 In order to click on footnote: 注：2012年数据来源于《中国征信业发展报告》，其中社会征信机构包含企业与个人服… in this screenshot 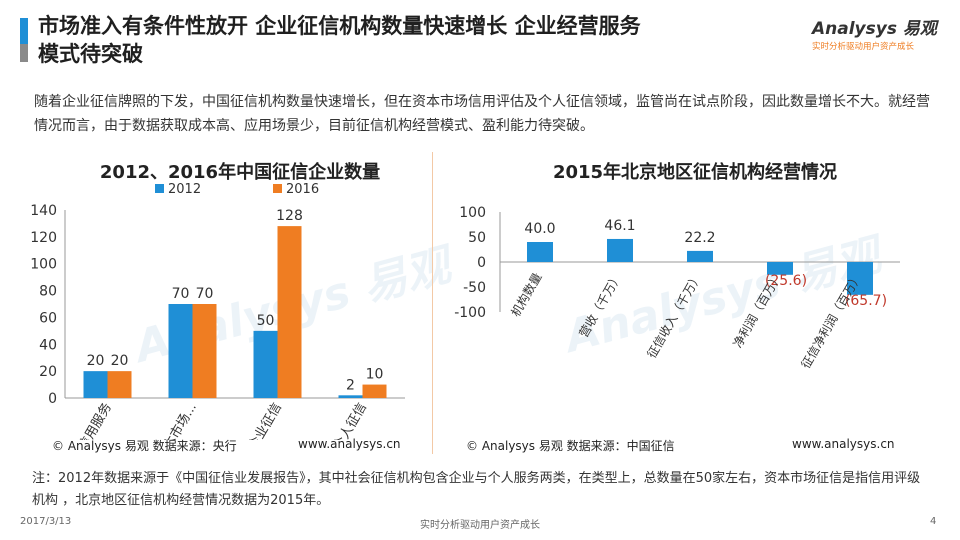, I will do `click(476, 489)`.